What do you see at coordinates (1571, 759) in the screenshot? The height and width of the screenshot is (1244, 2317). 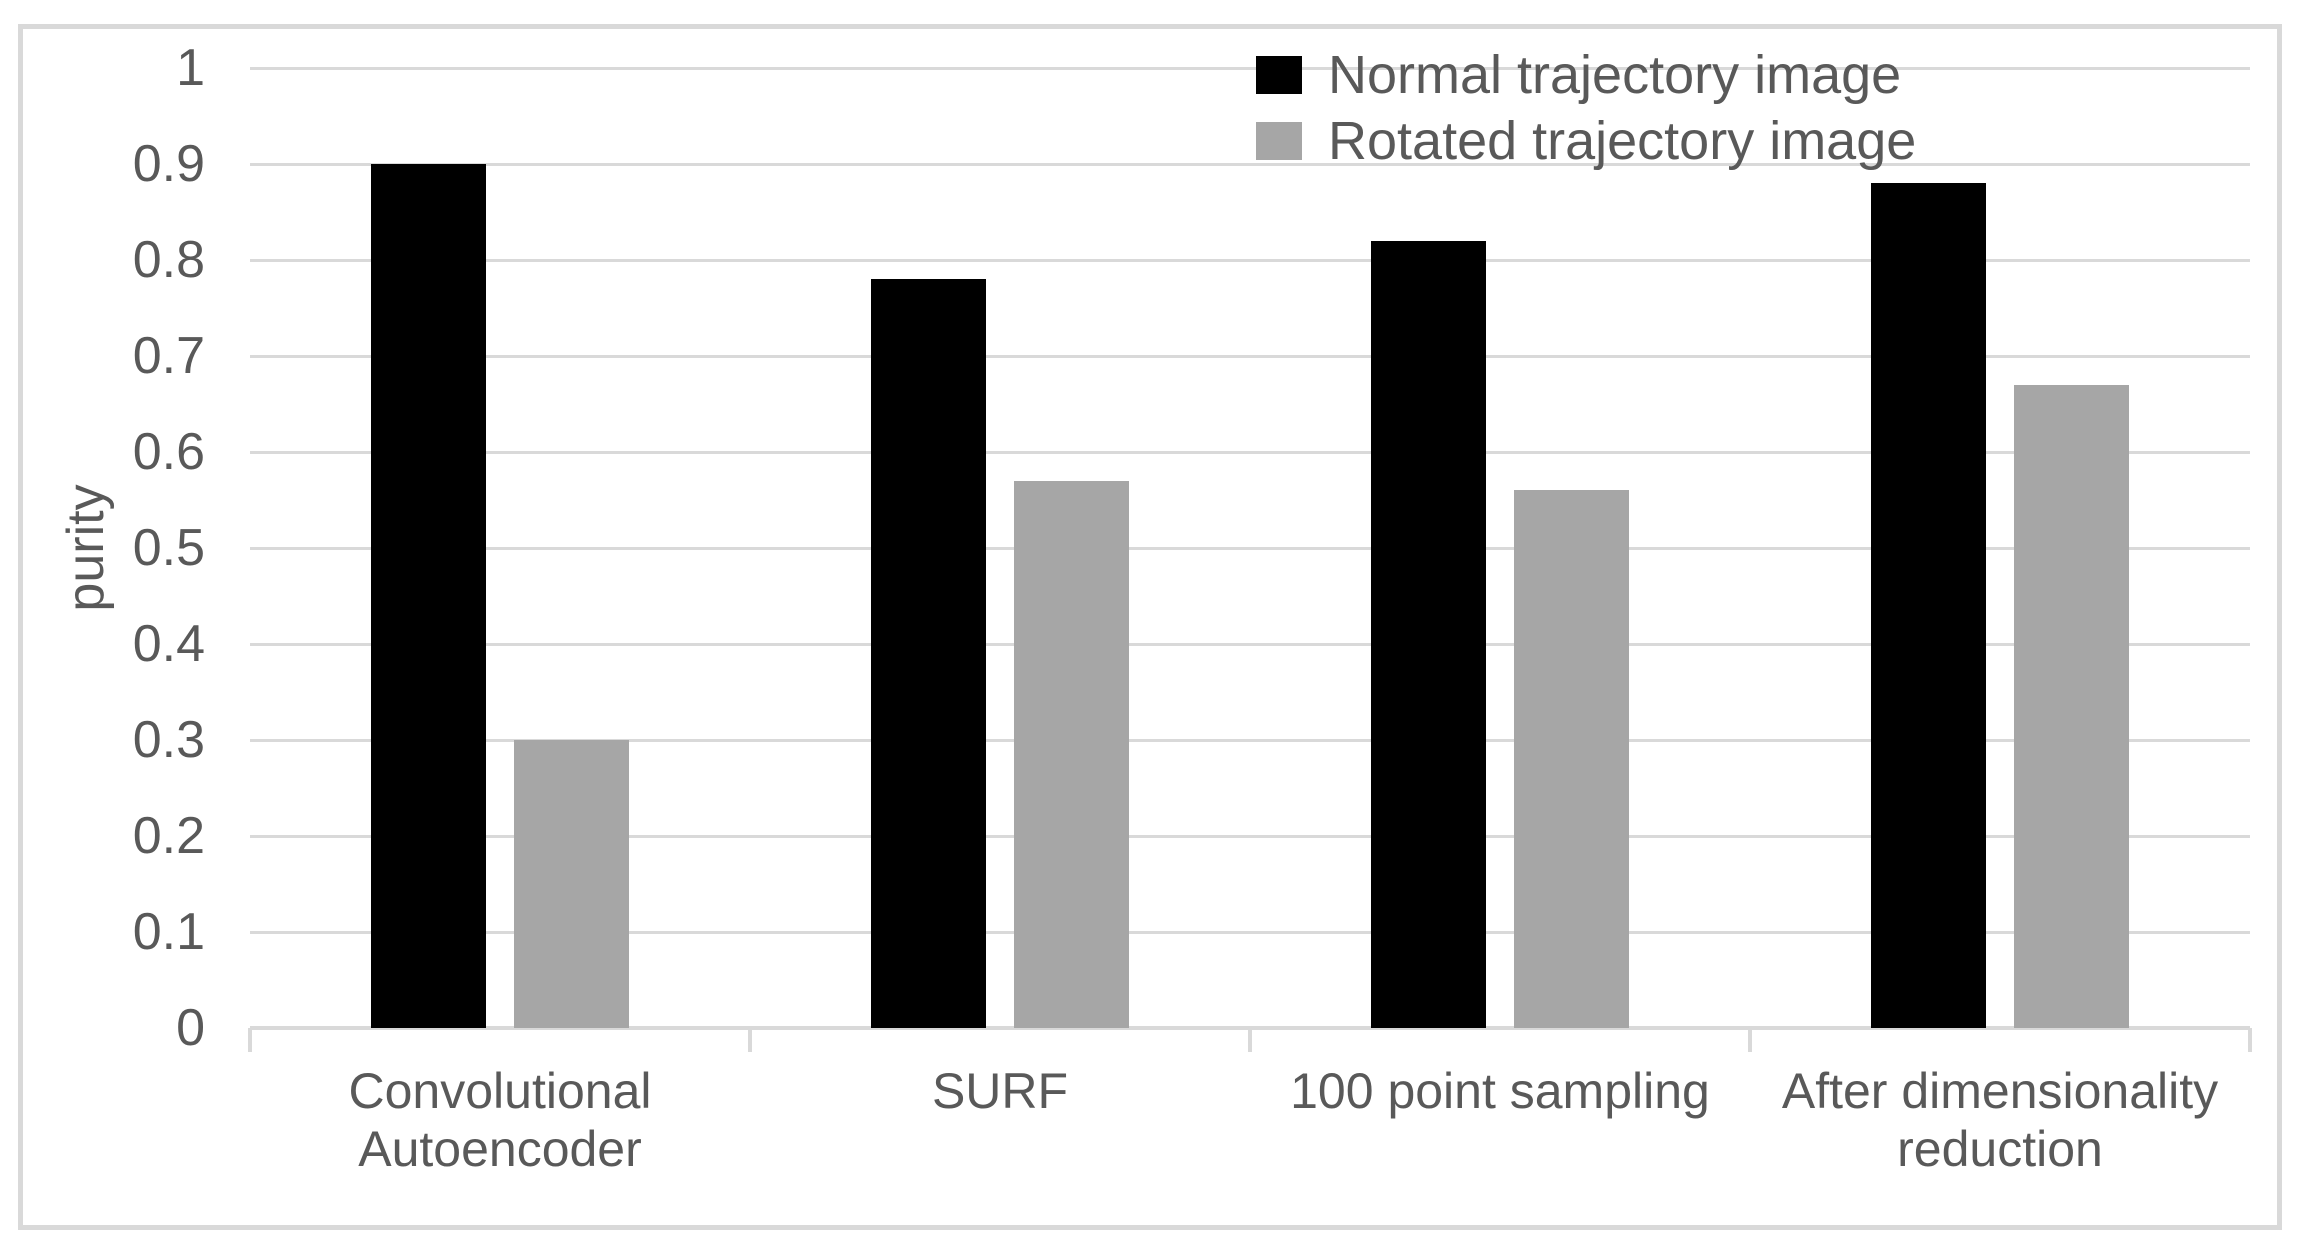 I see `bar-rotated-trajectory-image-100-point-sampling` at bounding box center [1571, 759].